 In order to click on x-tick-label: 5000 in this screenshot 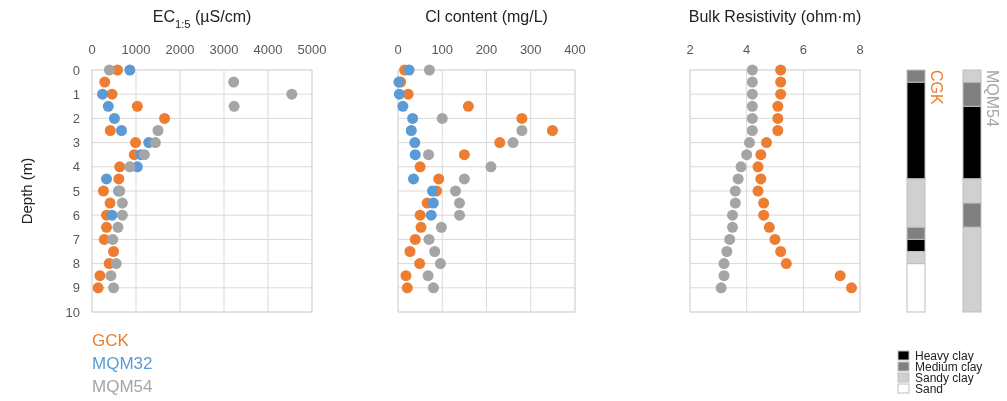, I will do `click(312, 49)`.